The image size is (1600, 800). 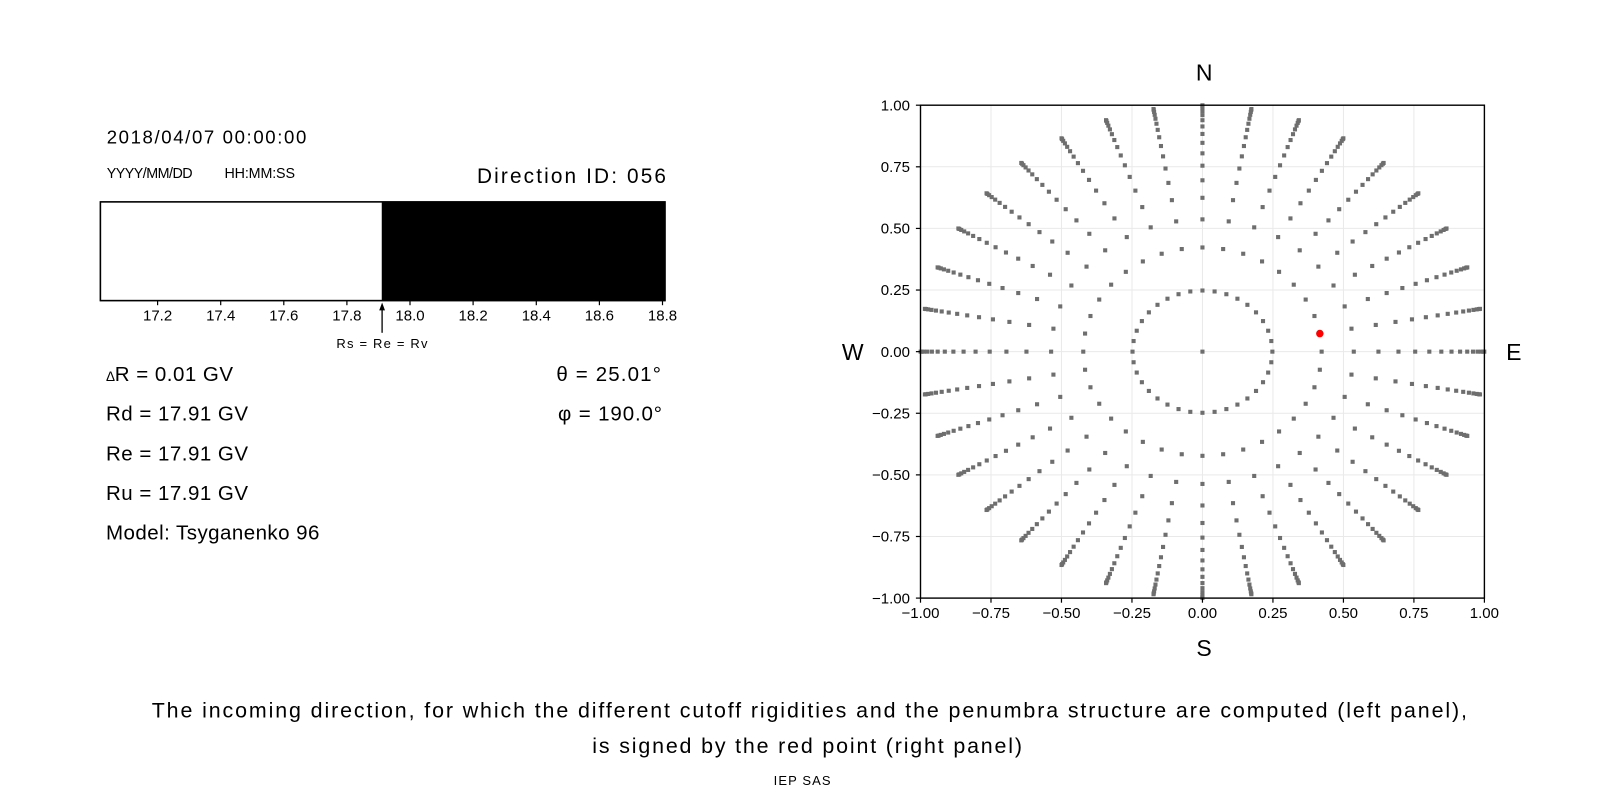 I want to click on svg-text: Ru = 17.91 GV, so click(x=177, y=493).